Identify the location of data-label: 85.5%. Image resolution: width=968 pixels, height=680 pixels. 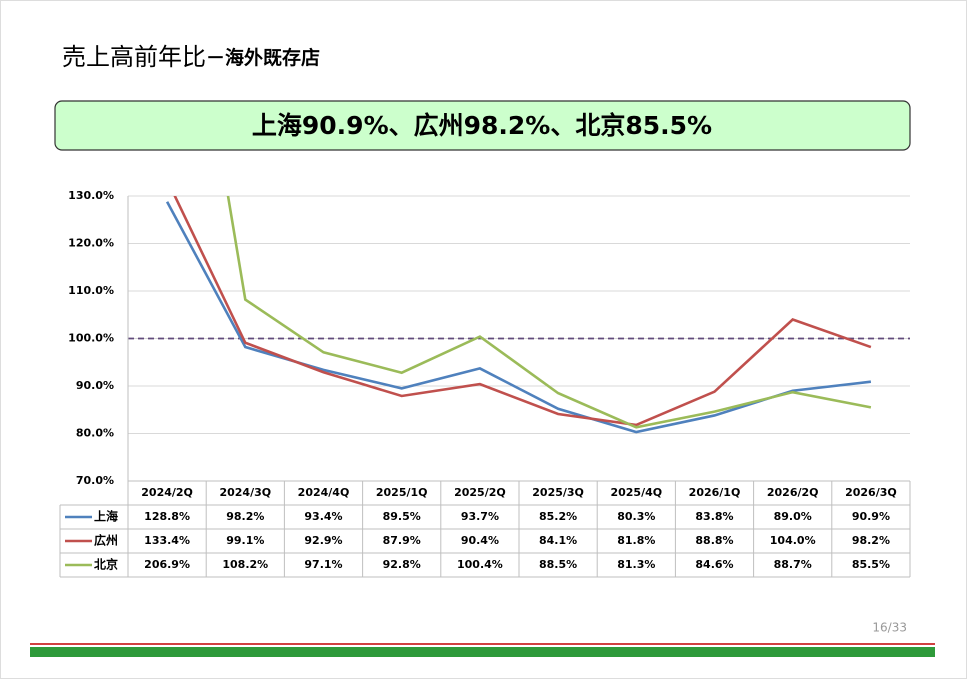
(871, 564).